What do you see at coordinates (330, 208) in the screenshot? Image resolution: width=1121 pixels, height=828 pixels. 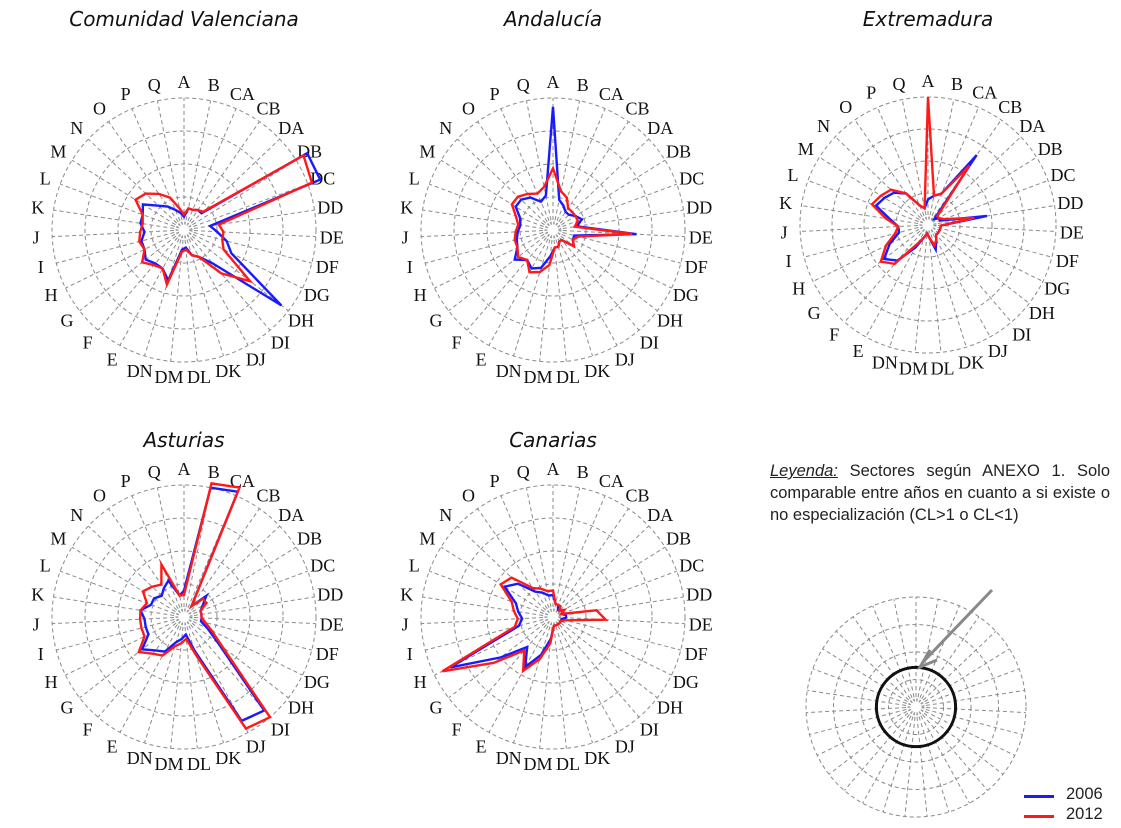 I see `axis-label-dd: DD` at bounding box center [330, 208].